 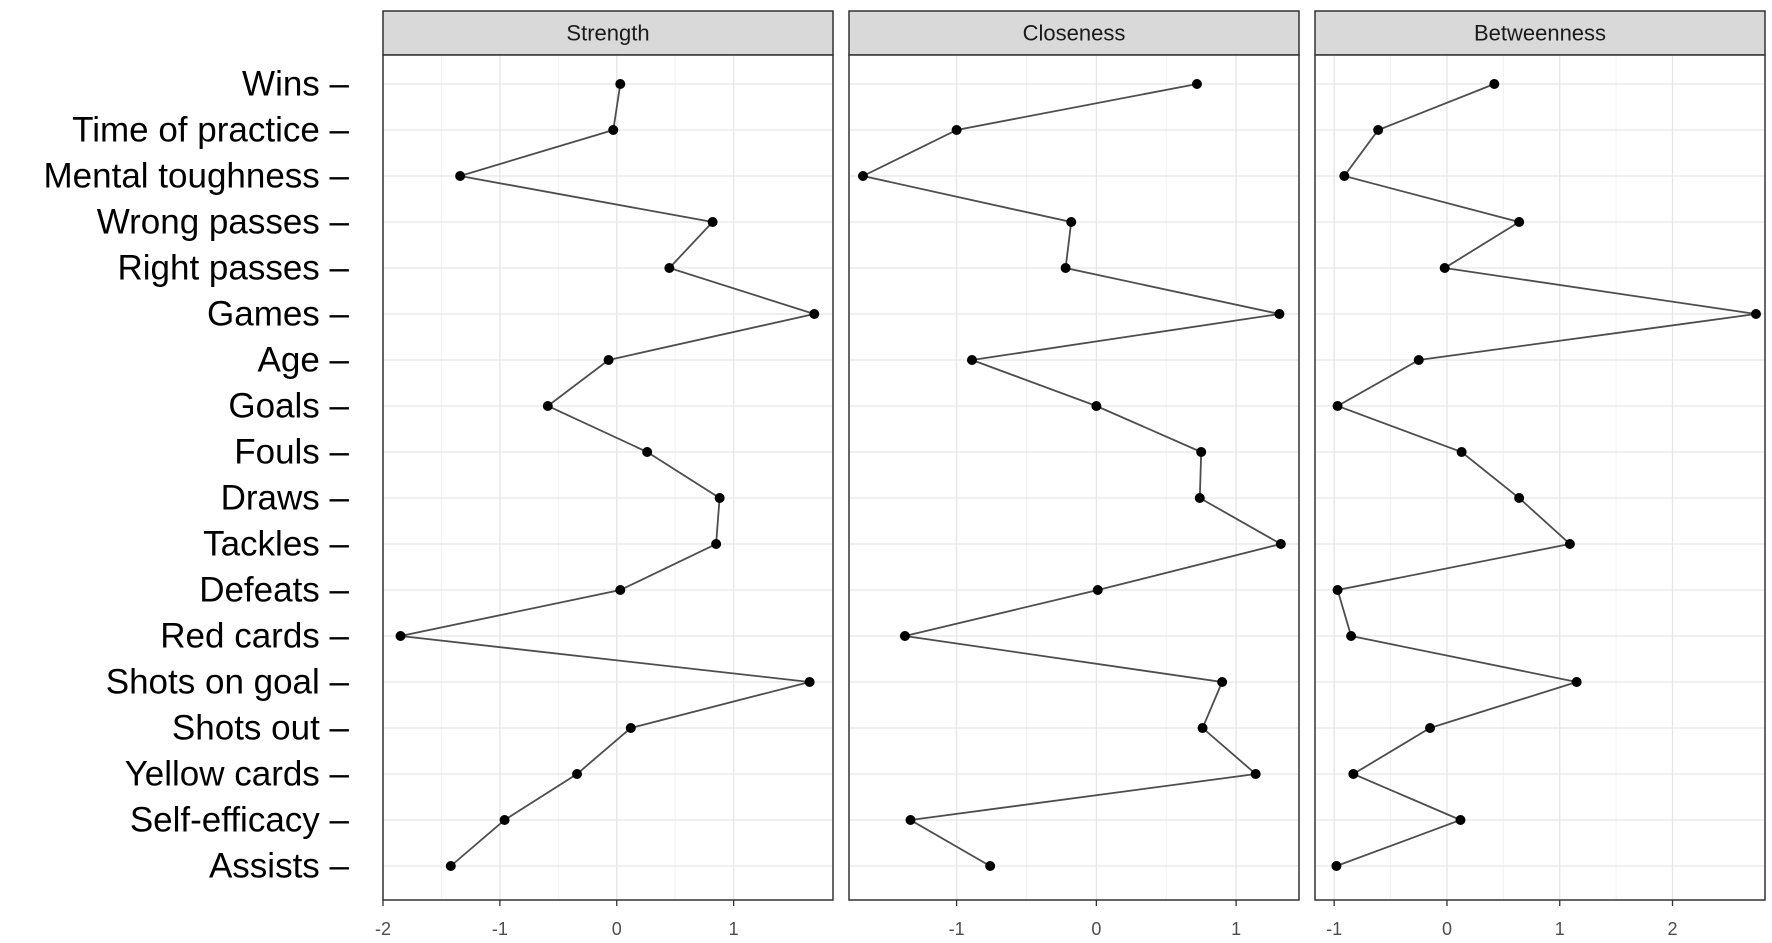 I want to click on category-label-assists: Assists –, so click(x=279, y=866).